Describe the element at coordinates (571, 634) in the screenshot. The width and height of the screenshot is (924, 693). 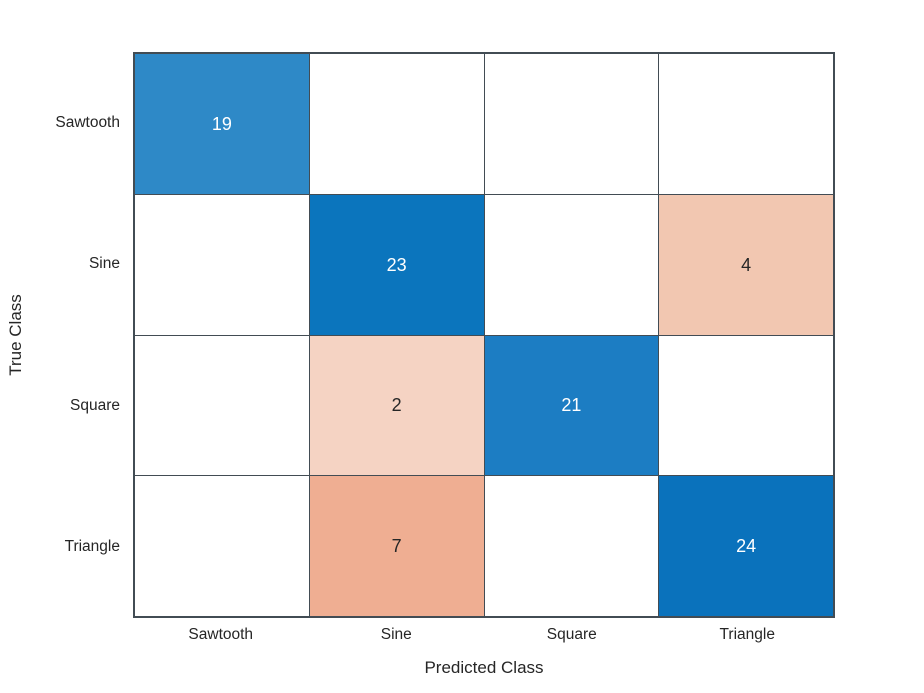
I see `x-tick-label: Square` at that location.